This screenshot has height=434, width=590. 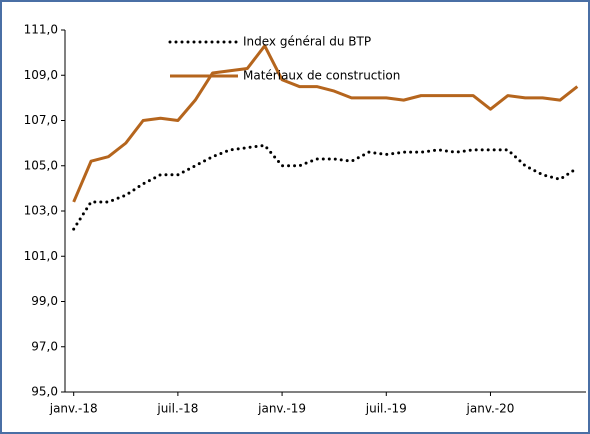 I want to click on y-tick-label: 99,0, so click(x=44, y=301).